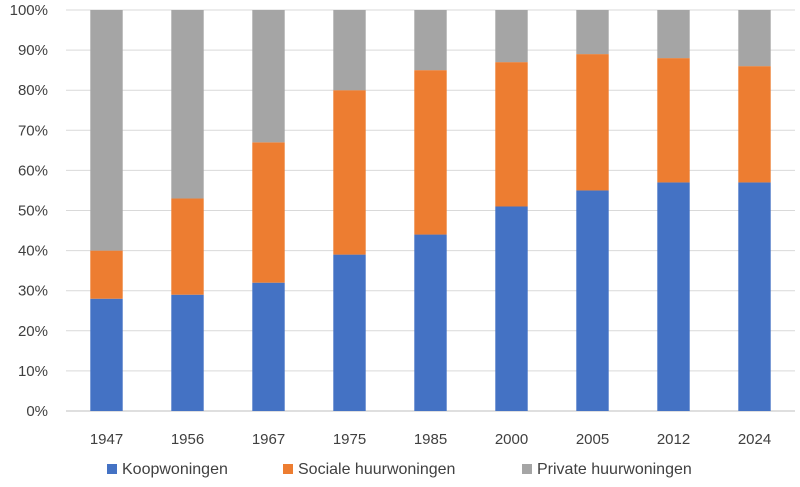 The height and width of the screenshot is (487, 800). What do you see at coordinates (187, 246) in the screenshot?
I see `bar-segment-sociale-huurwoningen-1956` at bounding box center [187, 246].